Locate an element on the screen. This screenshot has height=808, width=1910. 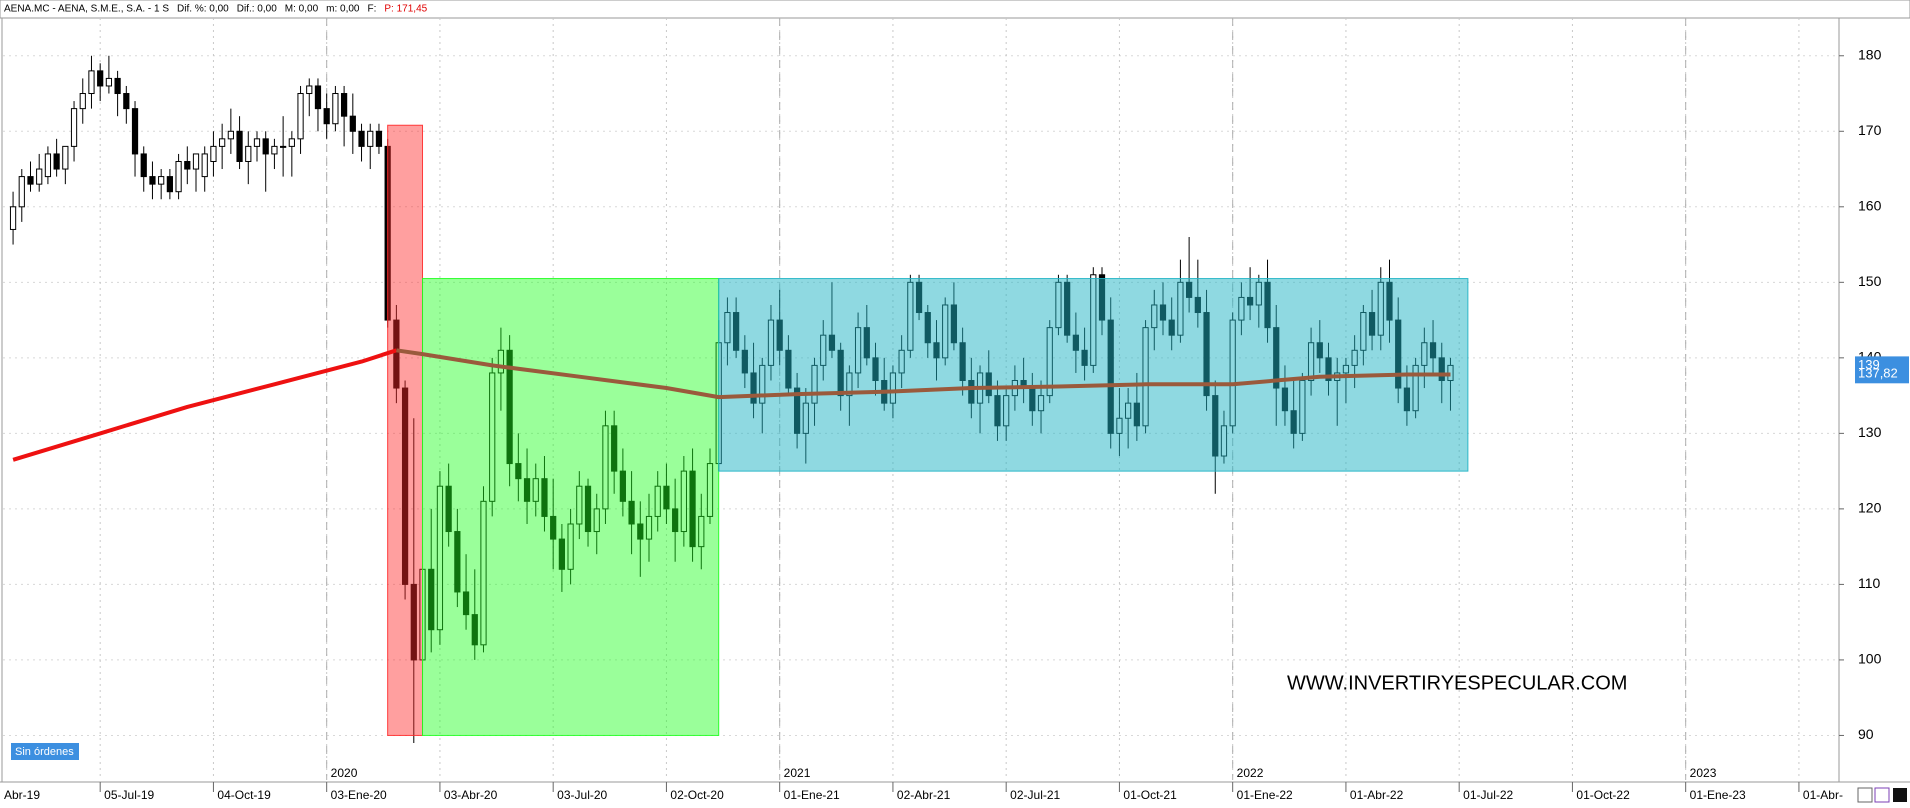
x-tick-label: 01-Ene-23 is located at coordinates (1718, 795).